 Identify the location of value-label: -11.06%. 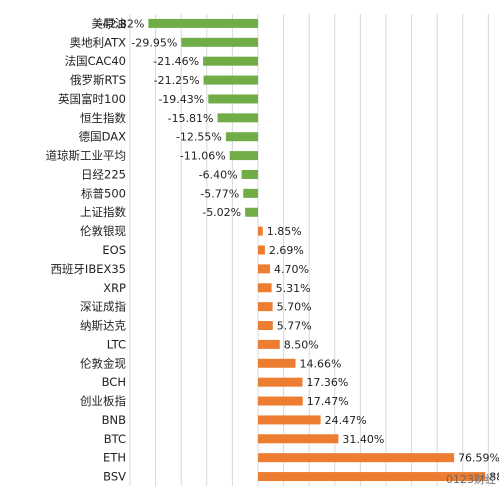
(203, 156).